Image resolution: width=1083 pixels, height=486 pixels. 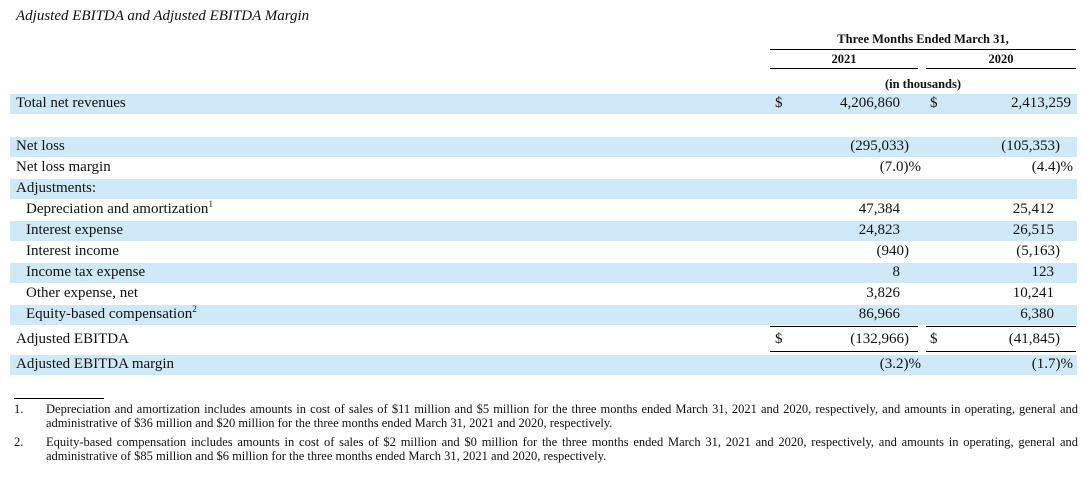 What do you see at coordinates (844, 59) in the screenshot?
I see `column-header-2021: 2021` at bounding box center [844, 59].